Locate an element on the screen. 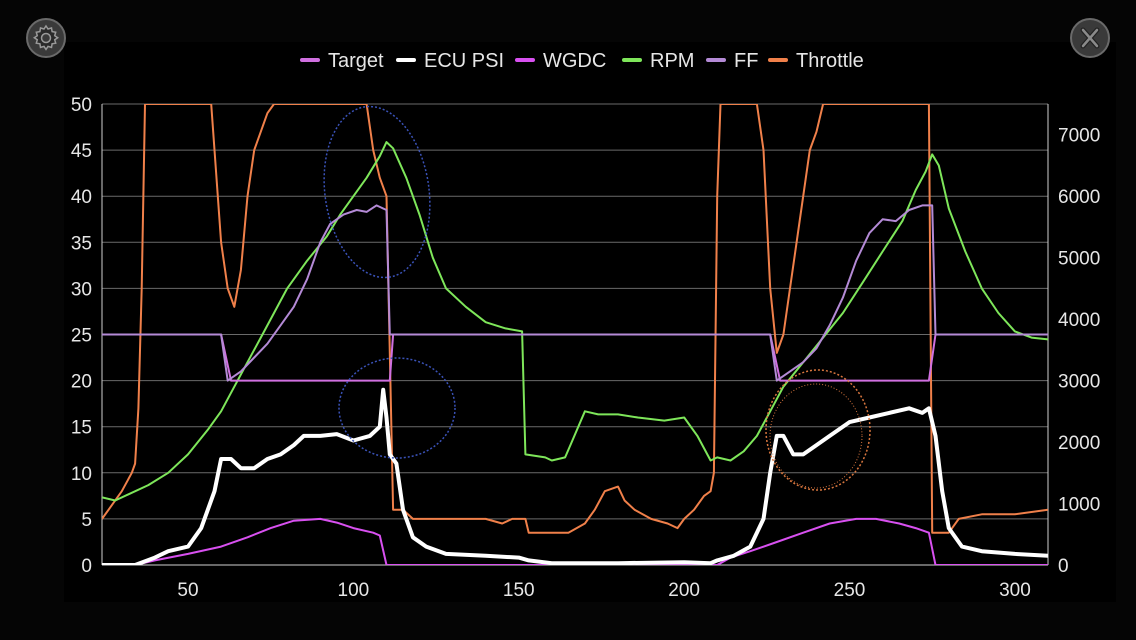 The height and width of the screenshot is (640, 1136). close-button is located at coordinates (1090, 38).